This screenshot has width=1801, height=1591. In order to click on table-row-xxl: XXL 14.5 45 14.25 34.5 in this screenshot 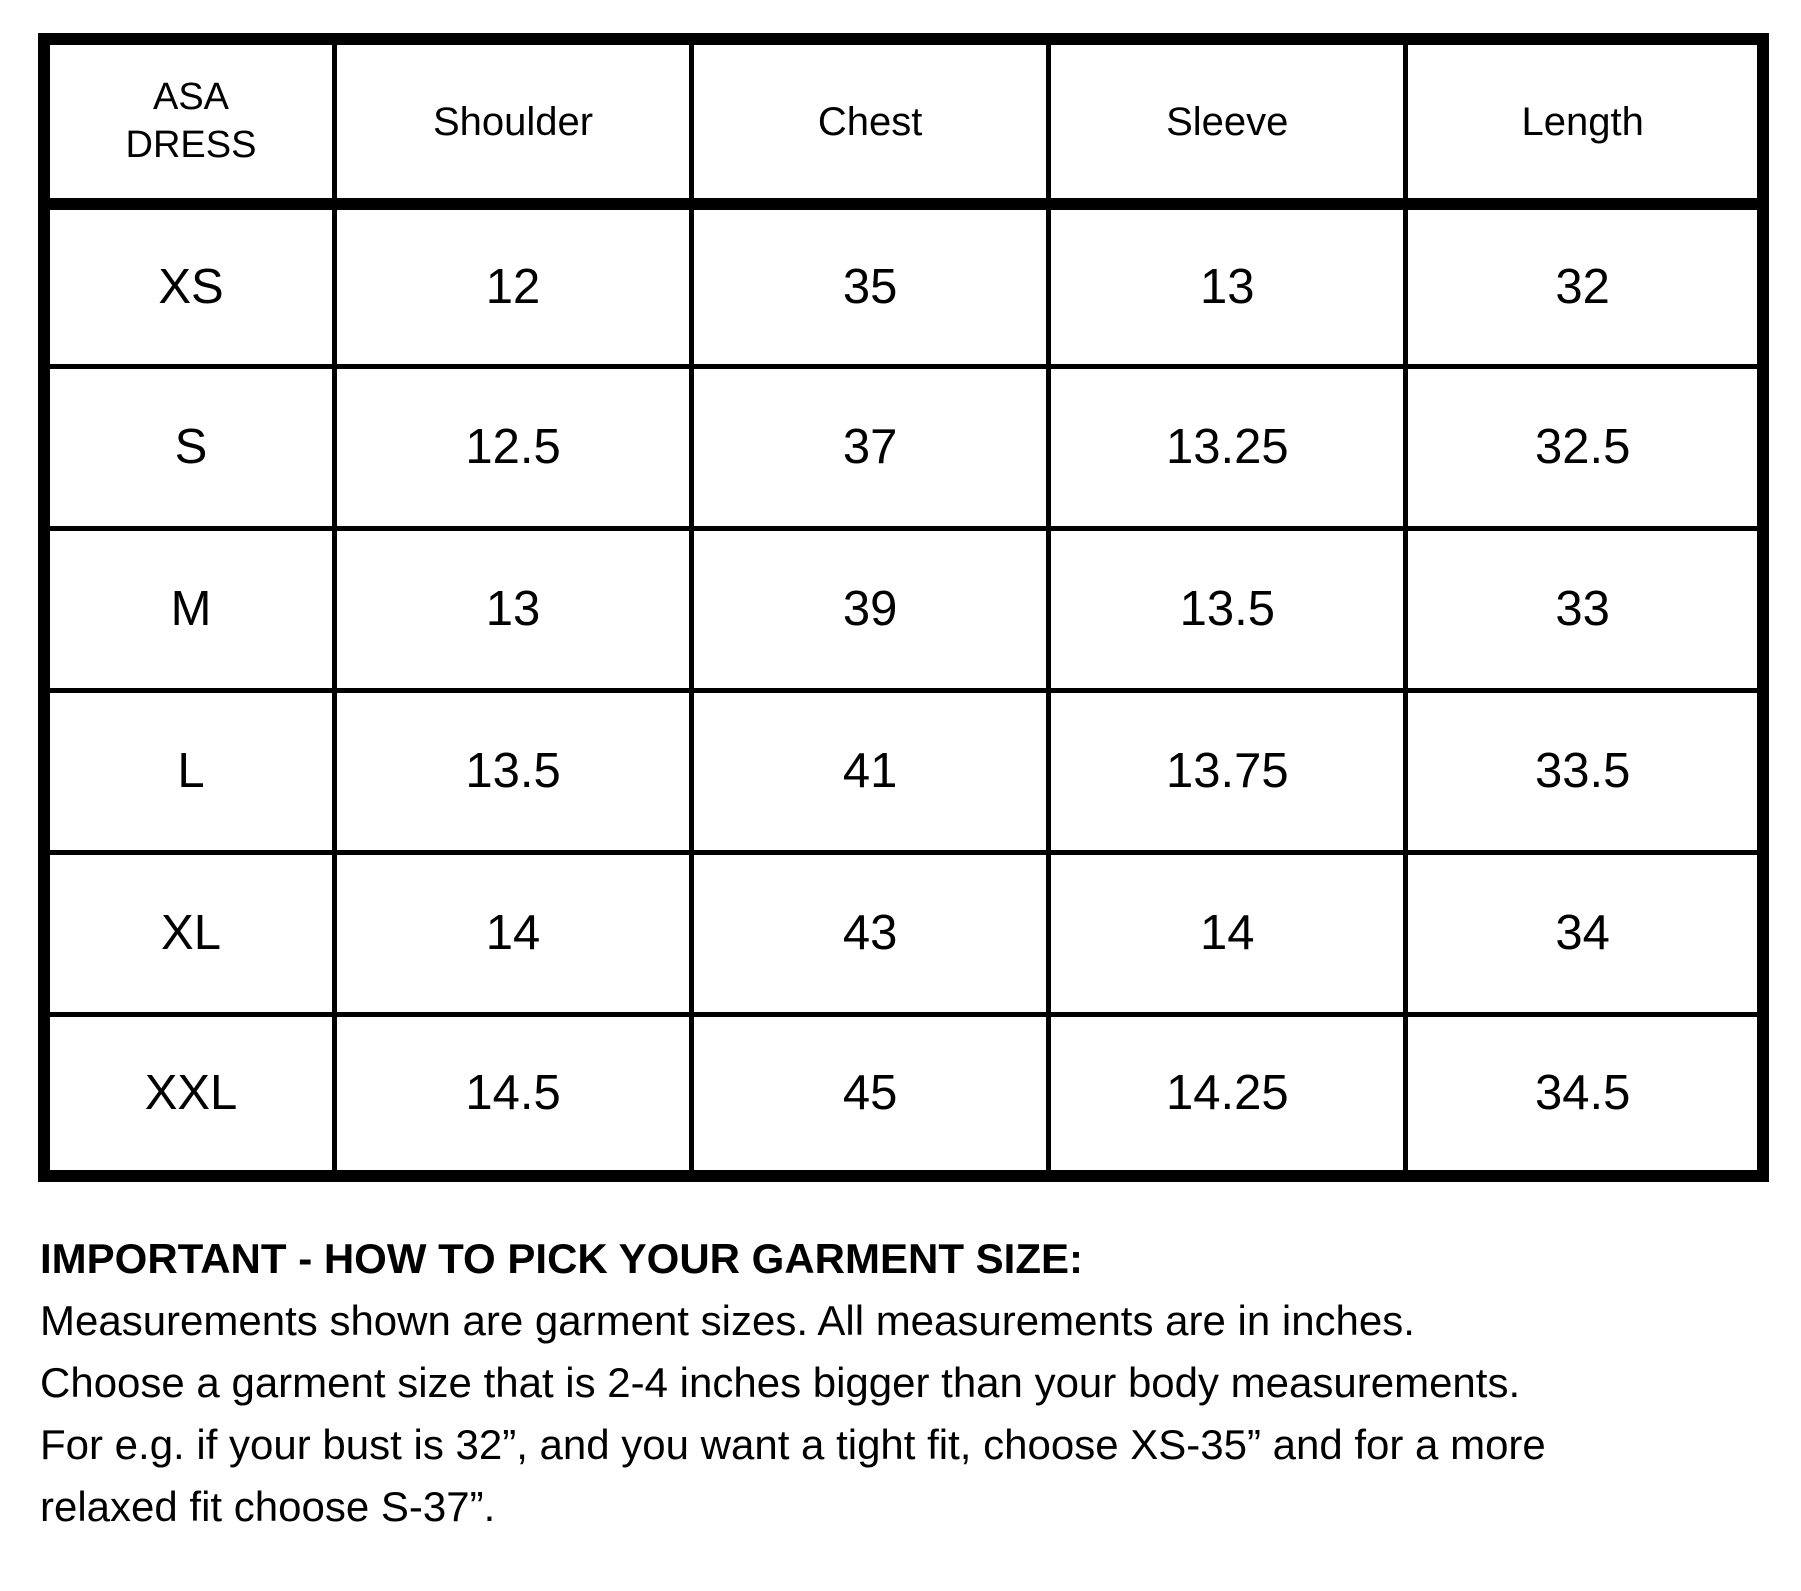, I will do `click(903, 1095)`.